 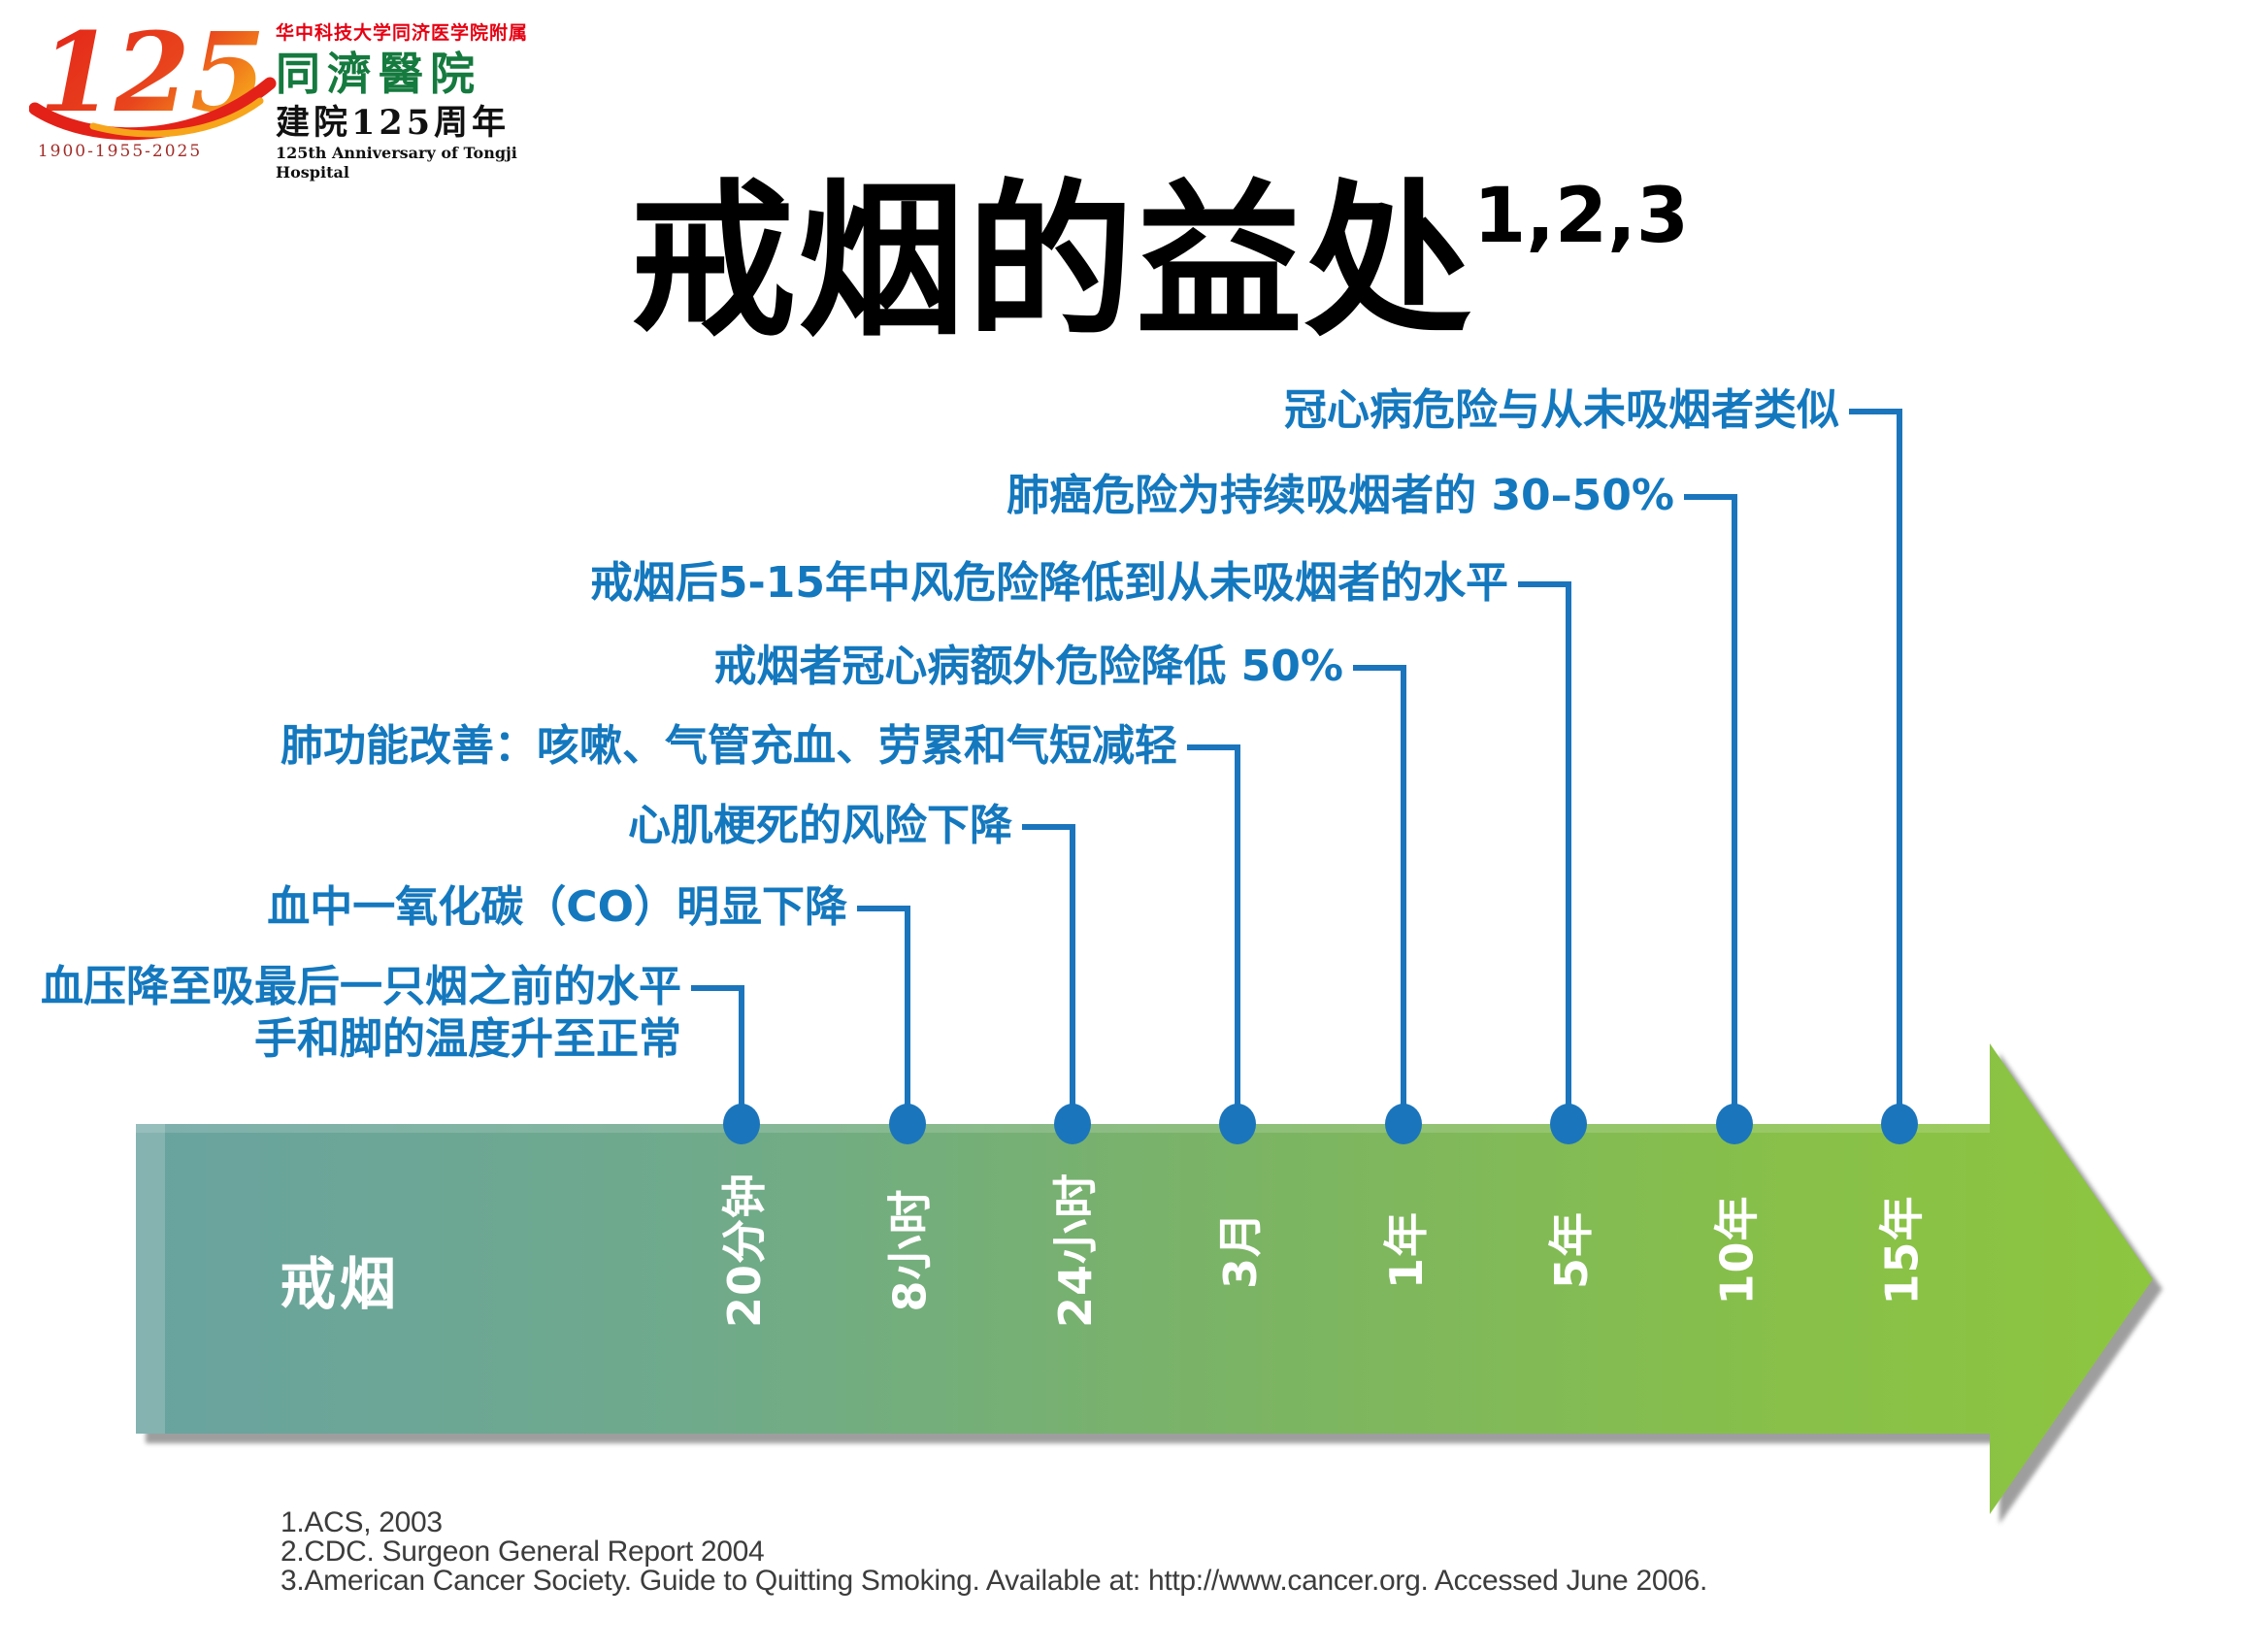 I want to click on arrow-left-highlight, so click(x=150, y=1279).